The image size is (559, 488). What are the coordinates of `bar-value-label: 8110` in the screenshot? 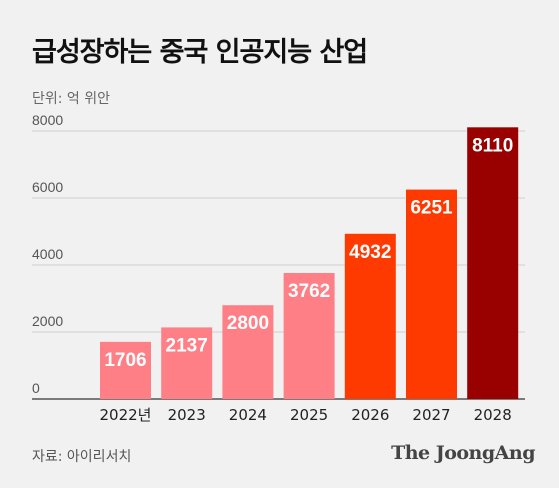 It's located at (492, 145).